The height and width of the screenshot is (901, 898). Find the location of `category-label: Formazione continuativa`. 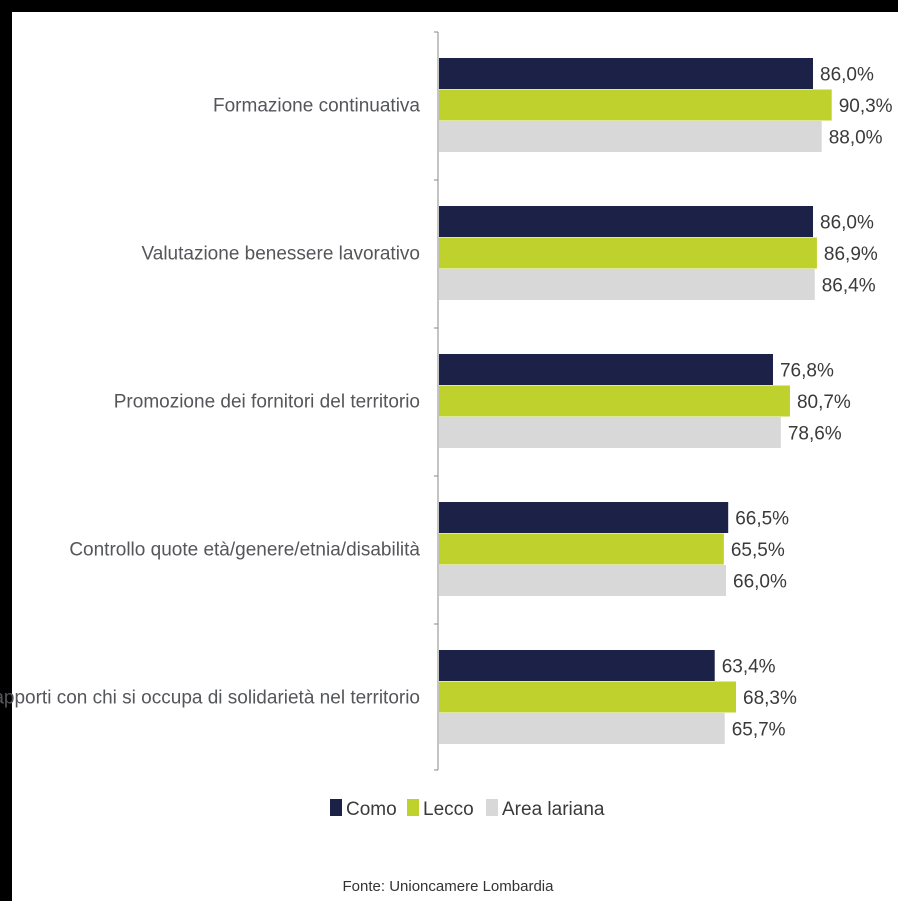

category-label: Formazione continuativa is located at coordinates (316, 106).